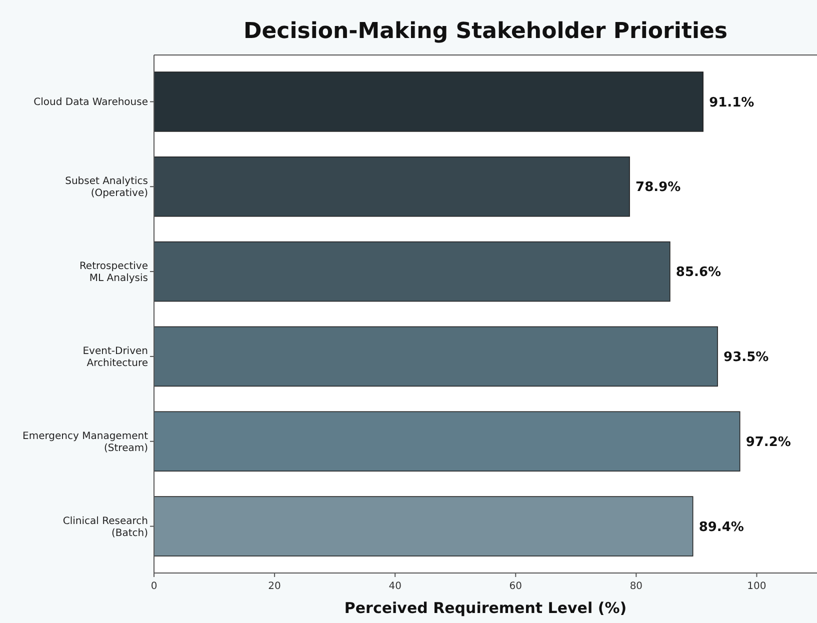 This screenshot has width=817, height=623. Describe the element at coordinates (731, 102) in the screenshot. I see `data-label: 91.1%` at that location.